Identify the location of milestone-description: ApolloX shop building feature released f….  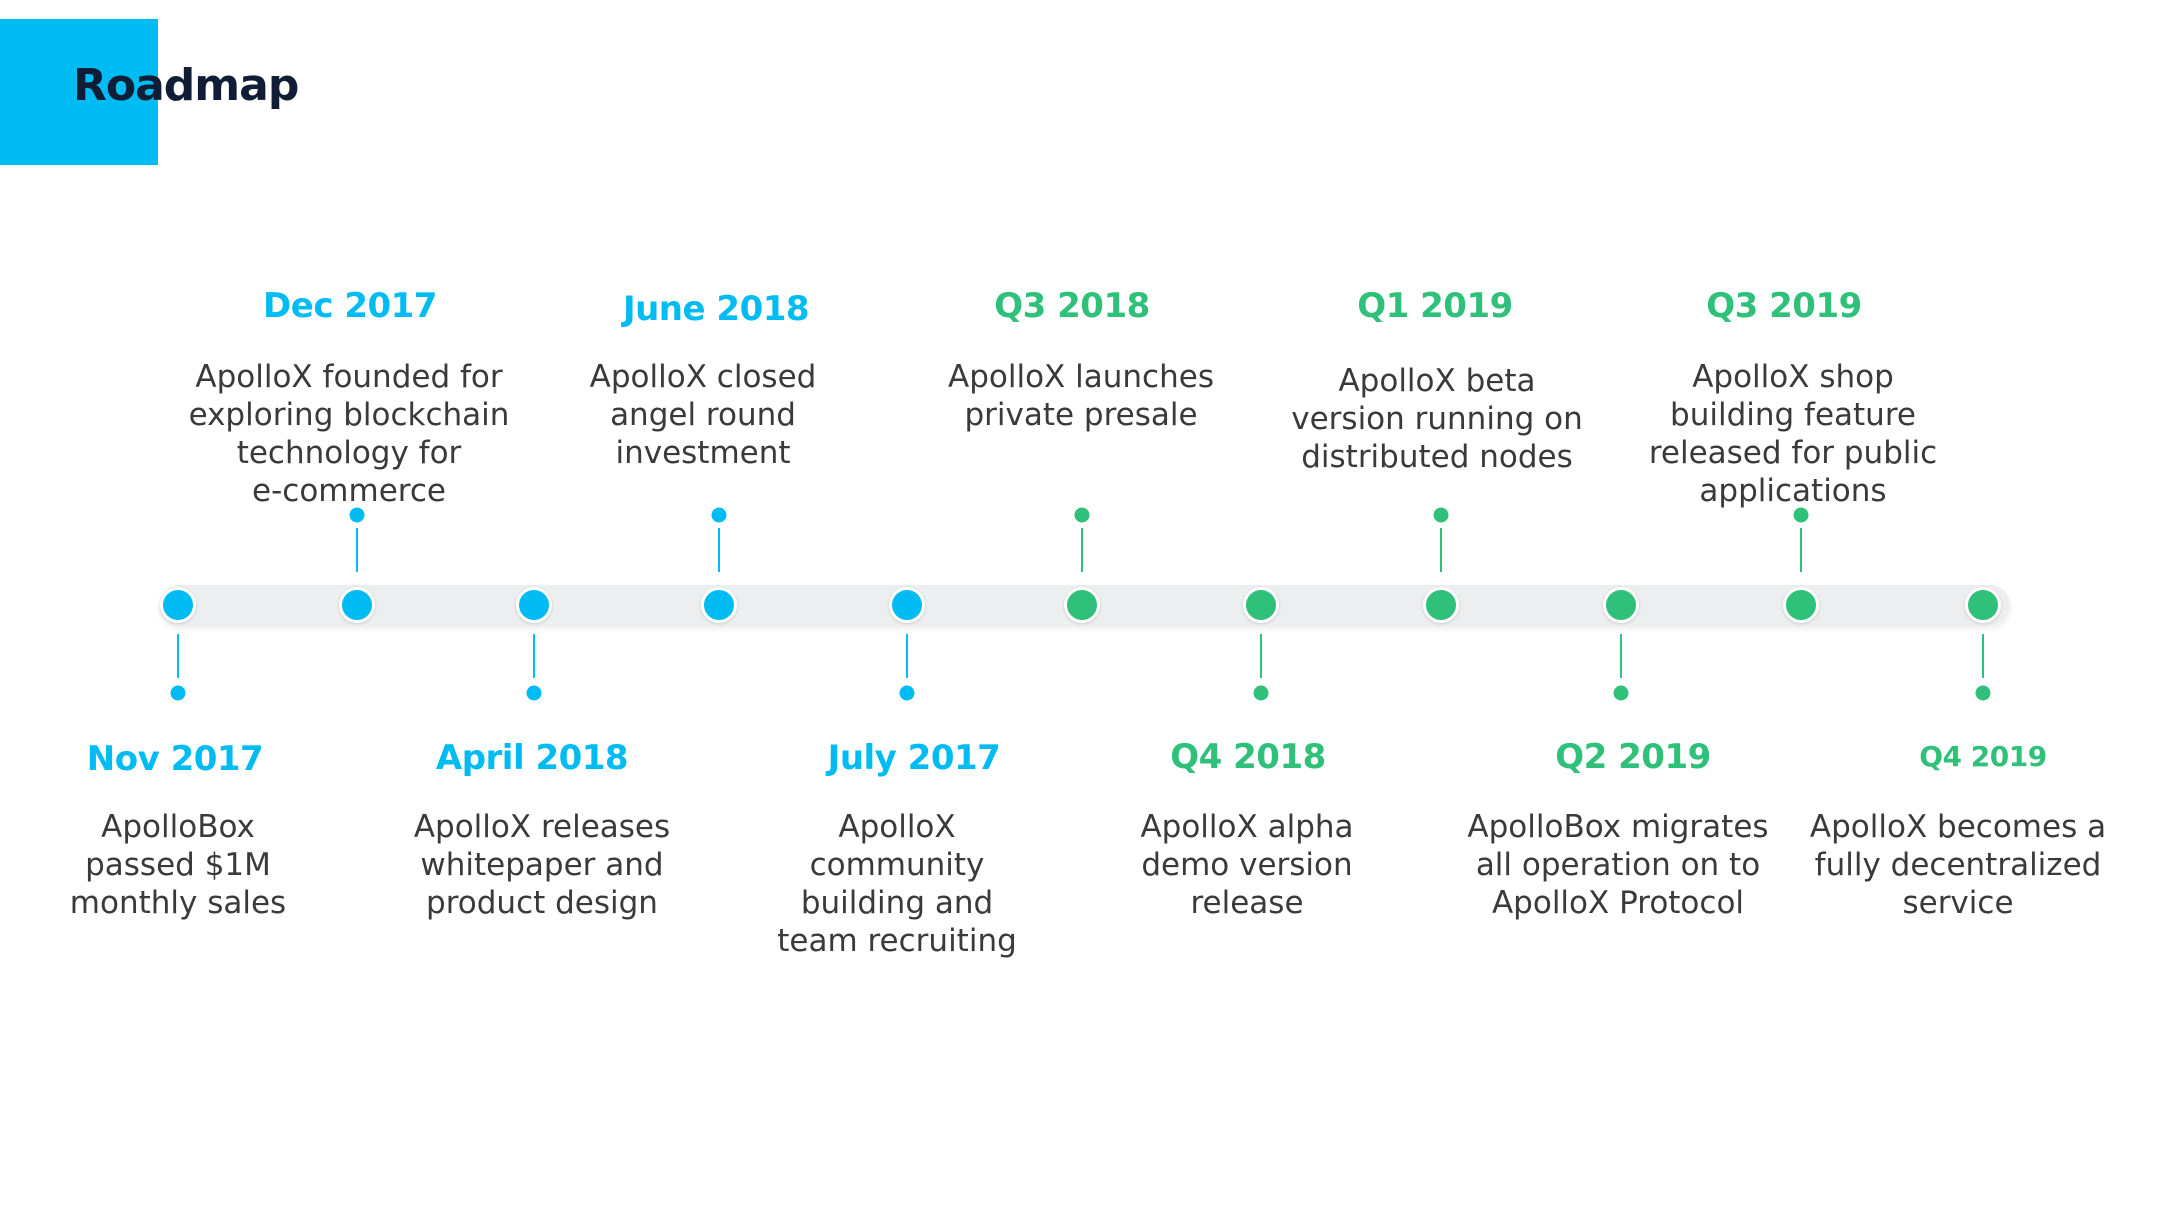
(1793, 434).